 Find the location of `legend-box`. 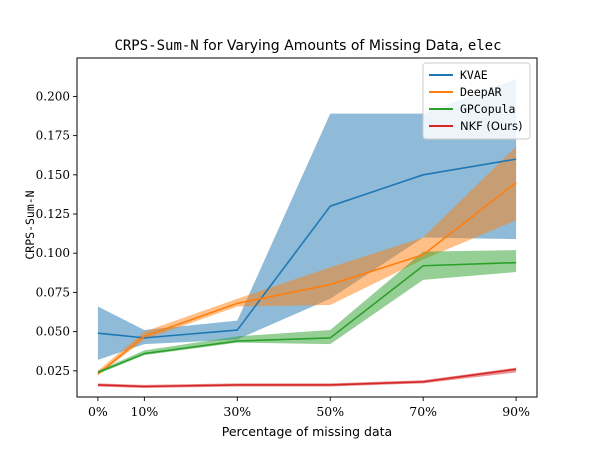

legend-box is located at coordinates (476, 101).